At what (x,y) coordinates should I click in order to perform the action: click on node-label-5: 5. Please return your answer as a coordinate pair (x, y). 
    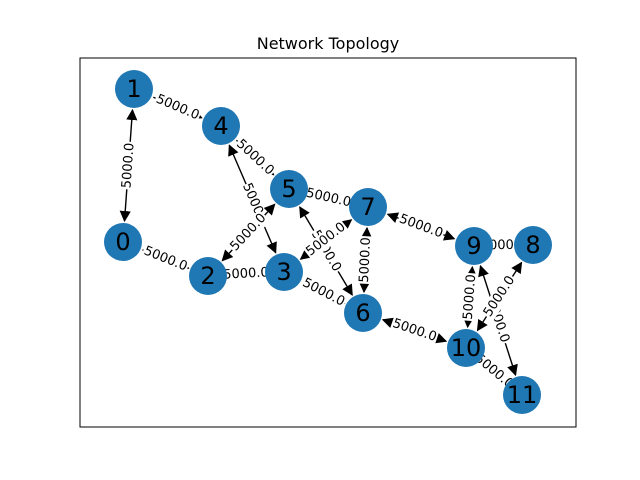
    Looking at the image, I should click on (288, 189).